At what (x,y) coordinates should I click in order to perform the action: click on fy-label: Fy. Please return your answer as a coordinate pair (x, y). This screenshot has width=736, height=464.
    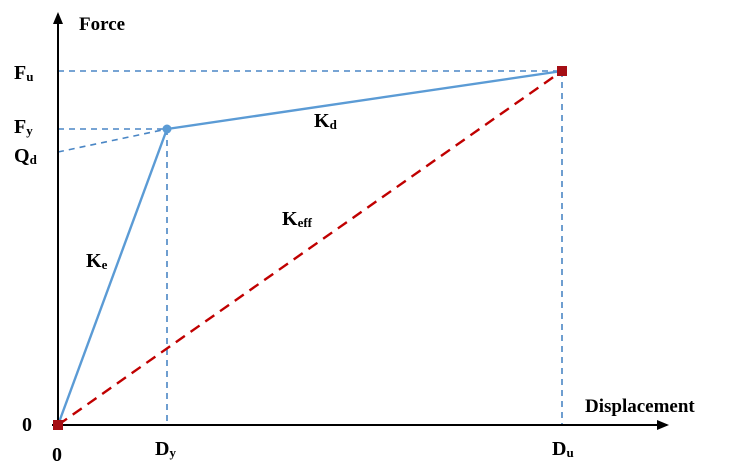
    Looking at the image, I should click on (23, 127).